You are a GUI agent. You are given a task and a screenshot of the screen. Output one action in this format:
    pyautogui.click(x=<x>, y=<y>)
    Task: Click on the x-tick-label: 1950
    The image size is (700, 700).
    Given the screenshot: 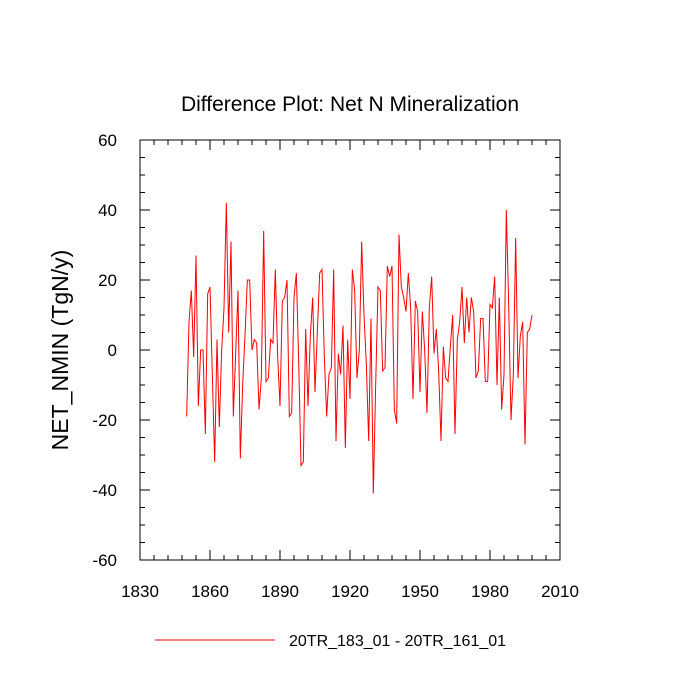 What is the action you would take?
    pyautogui.click(x=420, y=591)
    